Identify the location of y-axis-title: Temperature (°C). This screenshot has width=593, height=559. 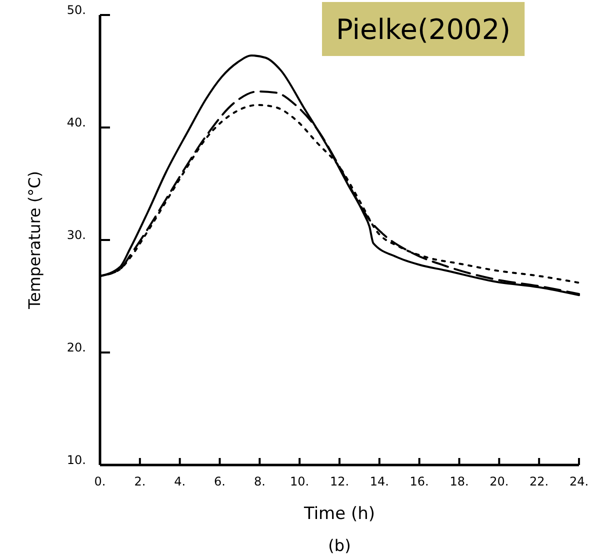
(34, 240).